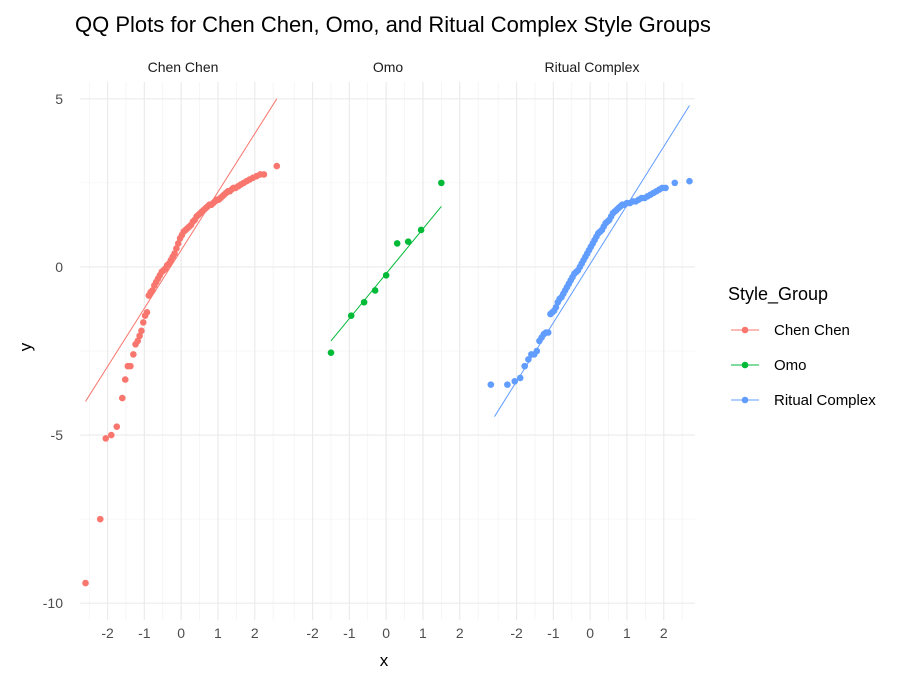  What do you see at coordinates (384, 660) in the screenshot?
I see `x-axis-title: x` at bounding box center [384, 660].